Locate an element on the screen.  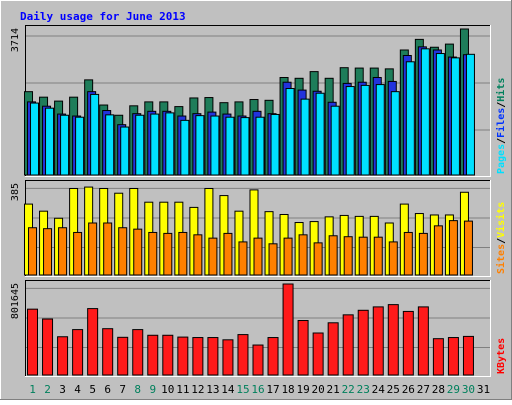
x-tick-label-day-14: 14 is located at coordinates (228, 389).